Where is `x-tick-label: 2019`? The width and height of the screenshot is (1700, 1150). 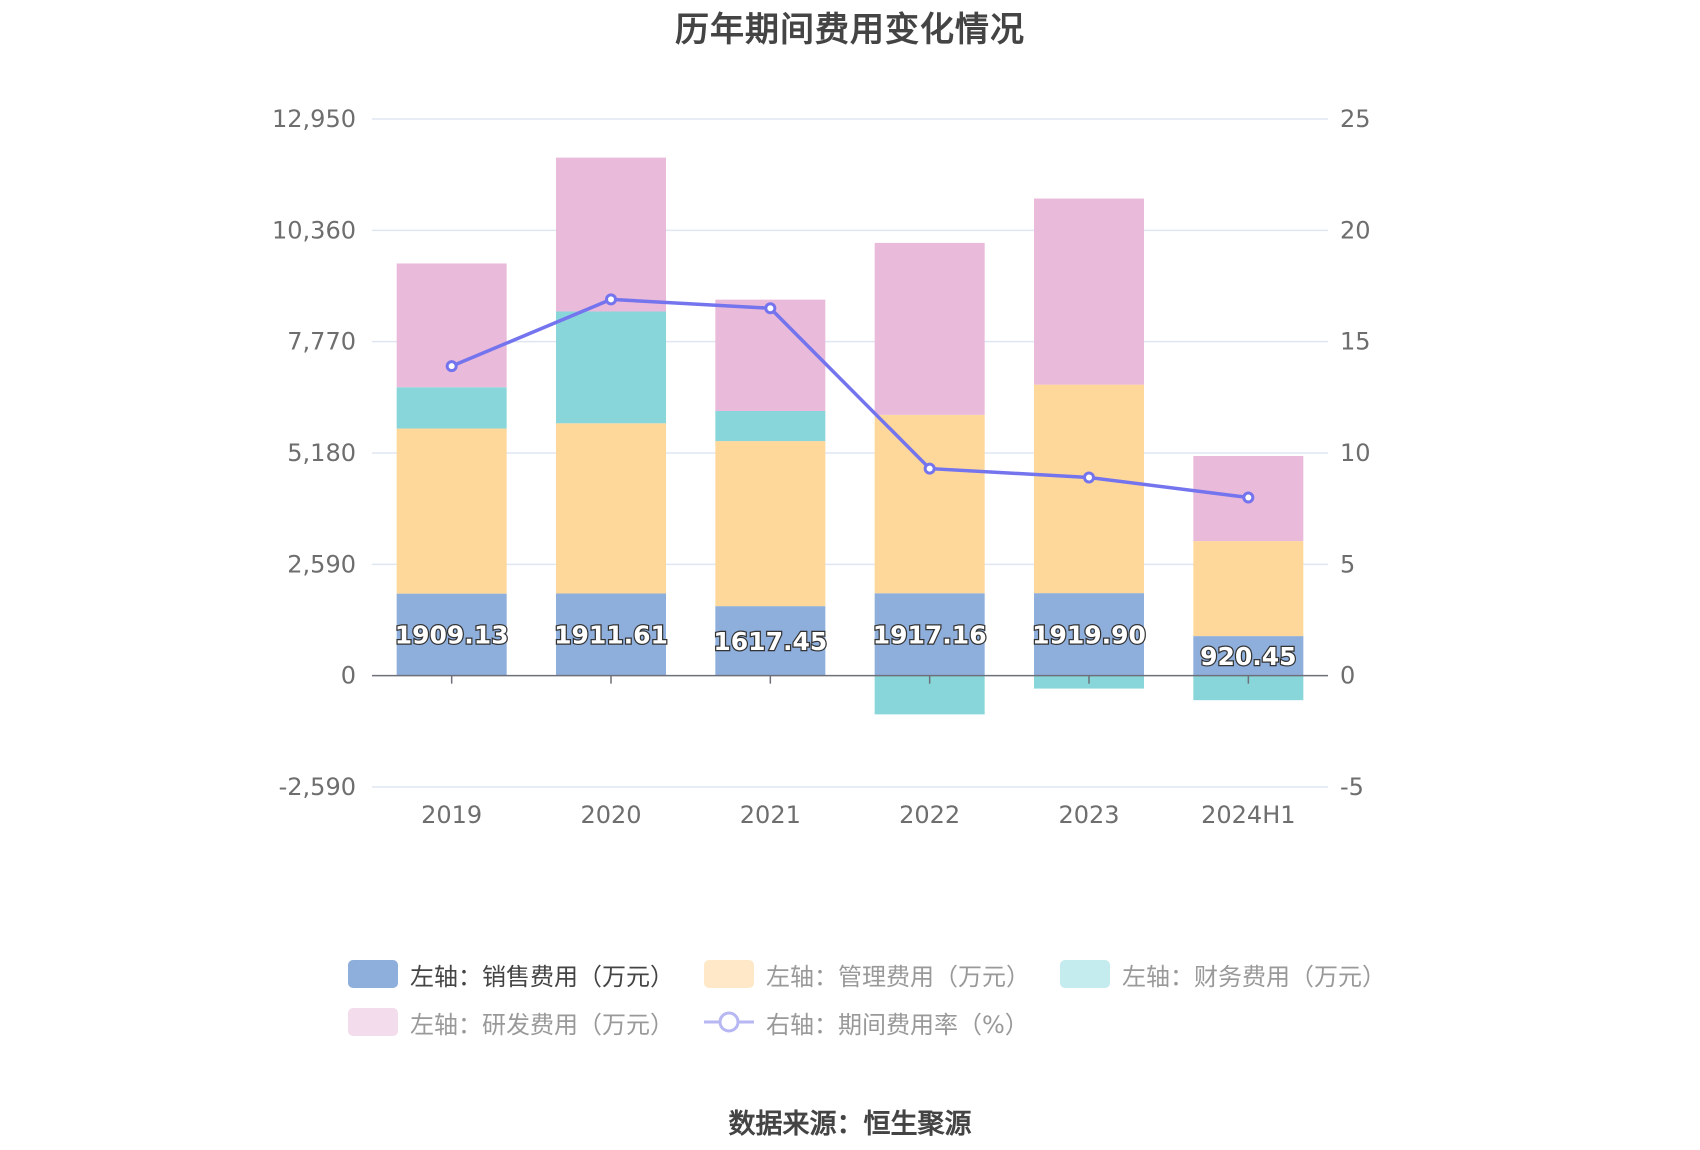
x-tick-label: 2019 is located at coordinates (451, 815).